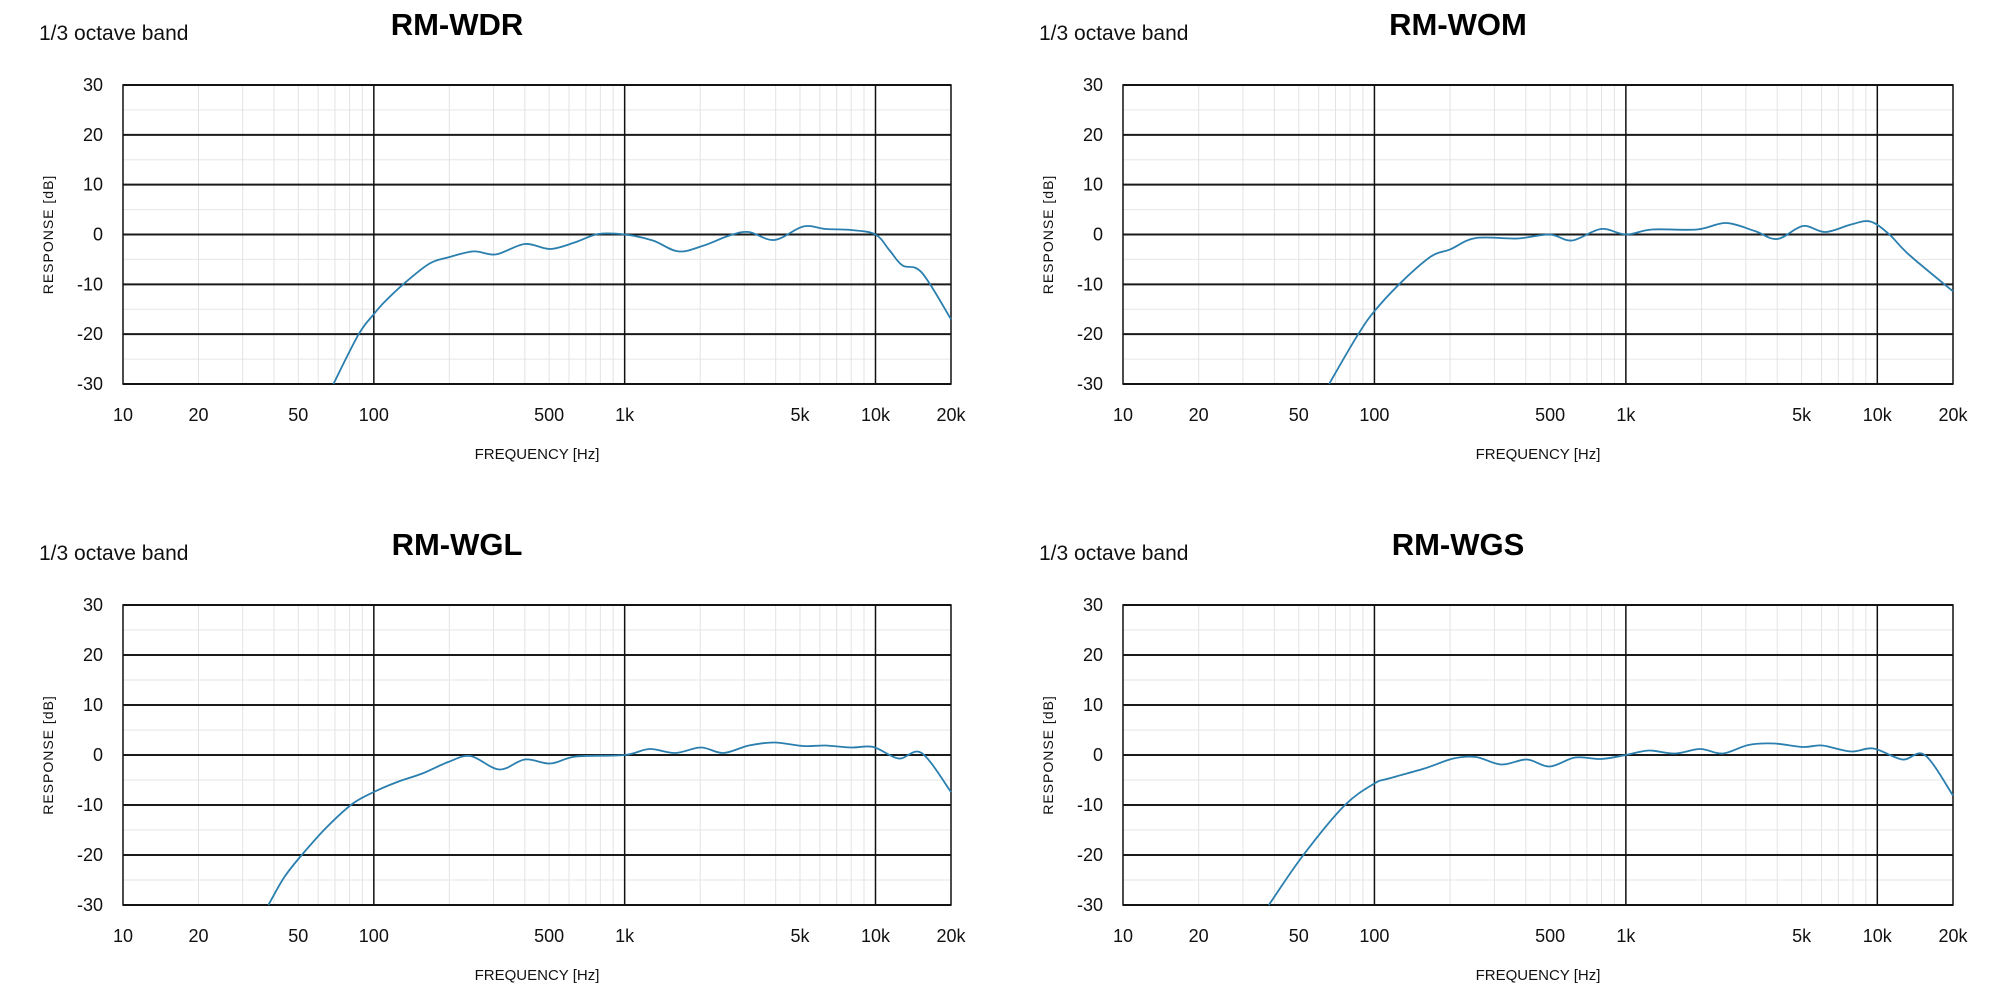 This screenshot has width=2000, height=1000. I want to click on chart-title: RM-WDR, so click(457, 24).